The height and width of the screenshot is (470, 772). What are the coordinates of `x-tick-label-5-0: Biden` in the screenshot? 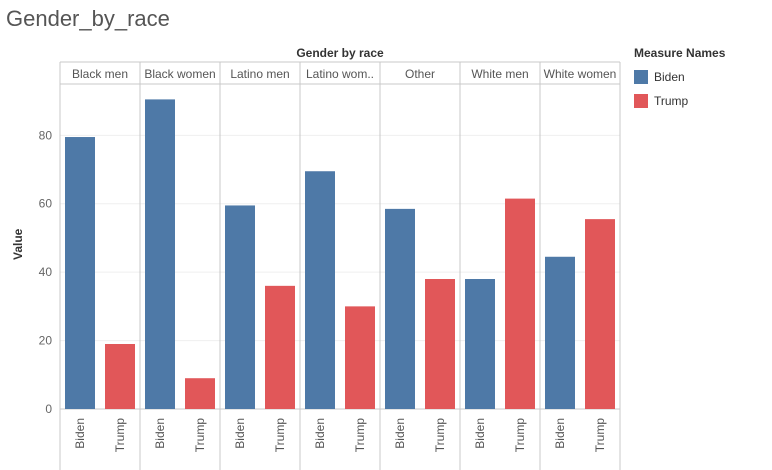 It's located at (480, 433).